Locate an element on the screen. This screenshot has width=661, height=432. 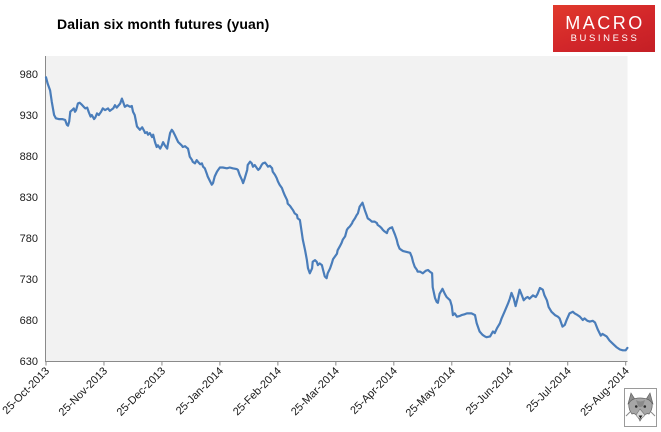
y-tick-label: 680 is located at coordinates (29, 321).